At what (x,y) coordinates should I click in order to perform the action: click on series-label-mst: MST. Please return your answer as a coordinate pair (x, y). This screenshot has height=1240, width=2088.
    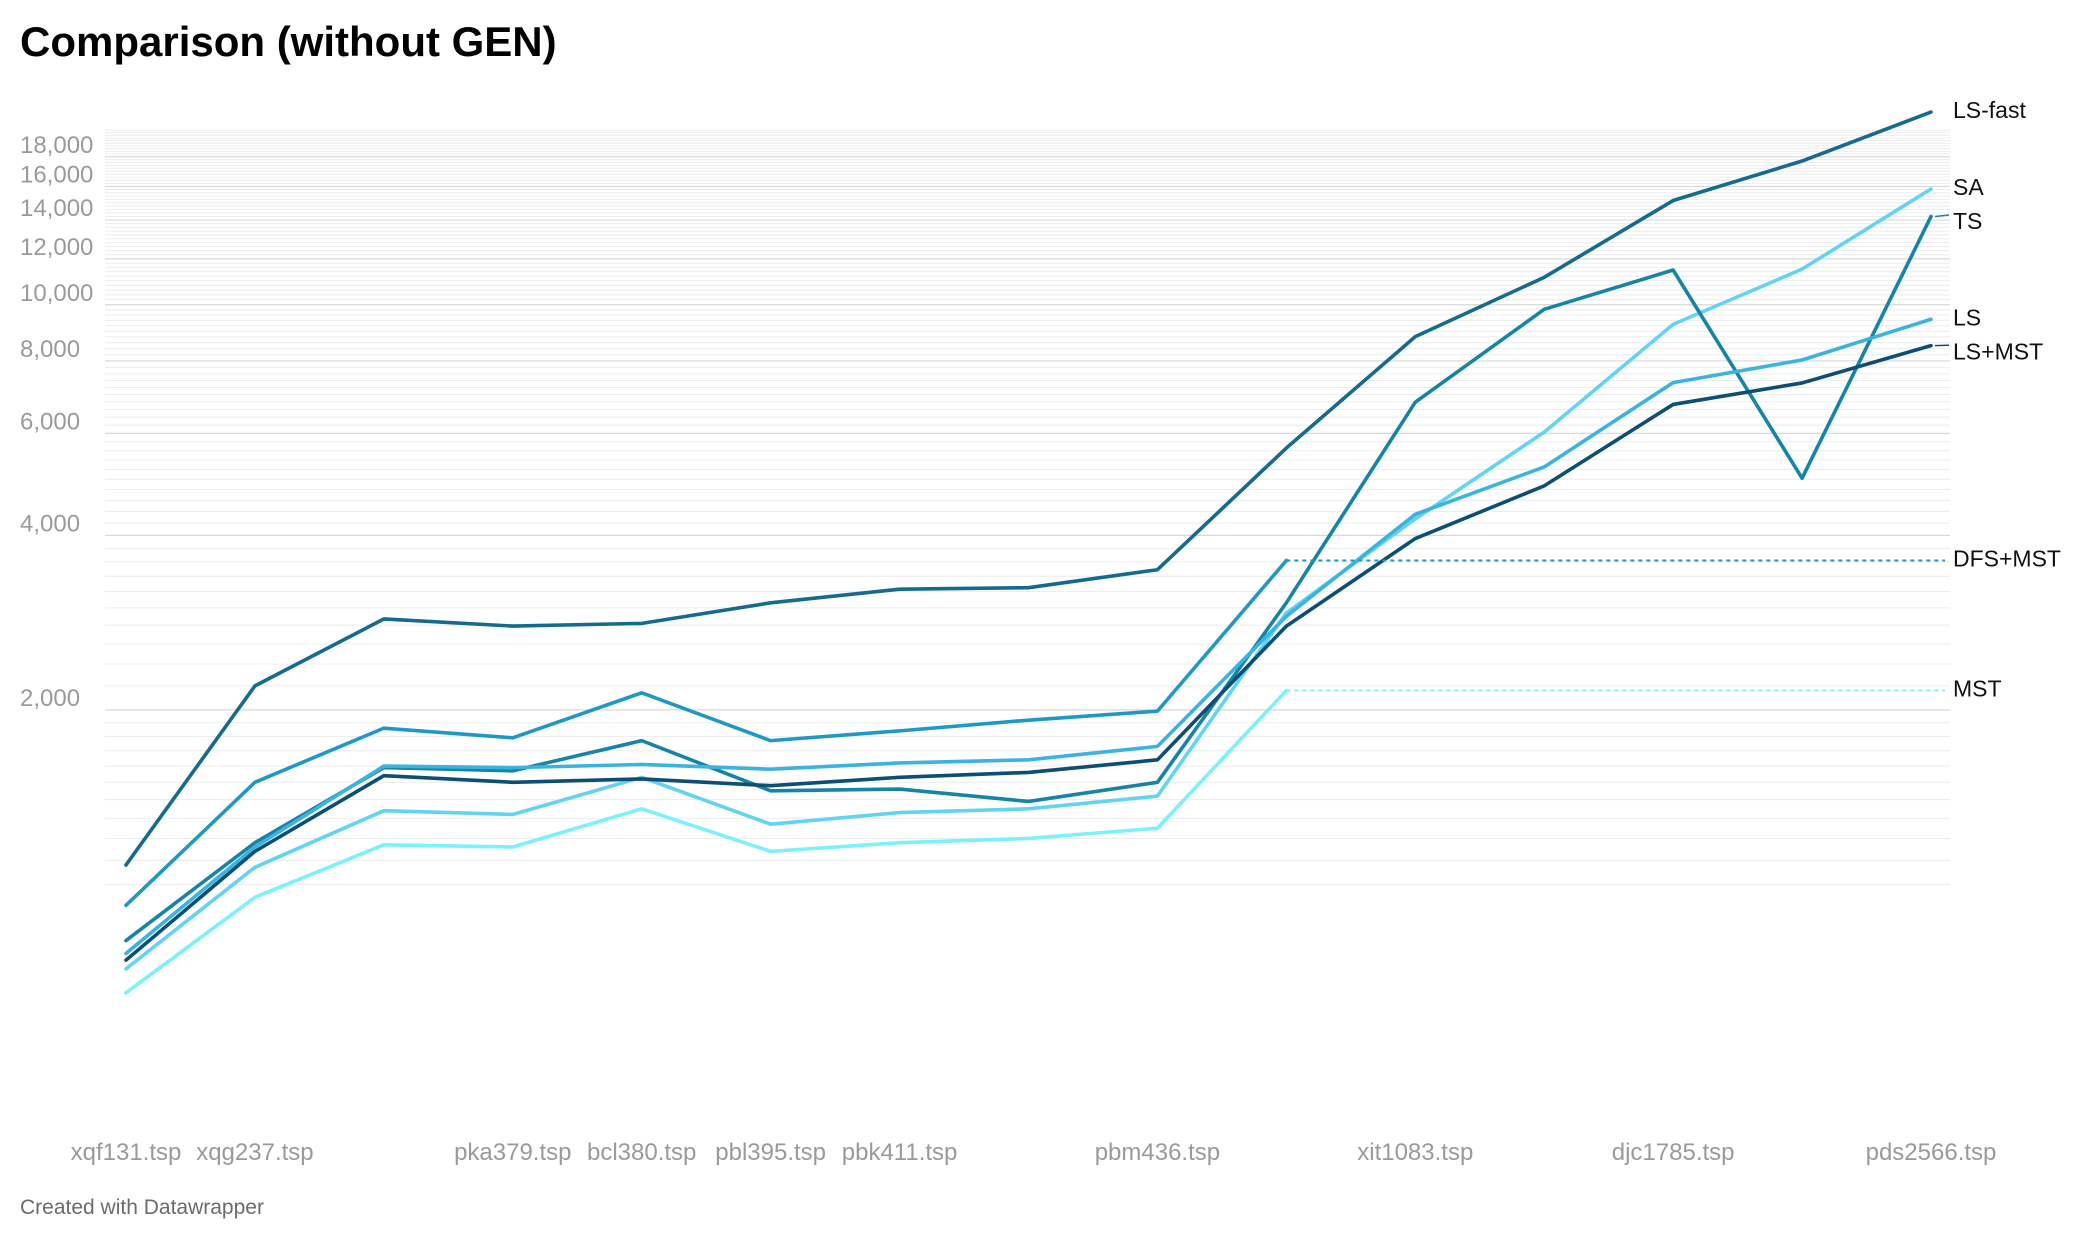
    Looking at the image, I should click on (1977, 689).